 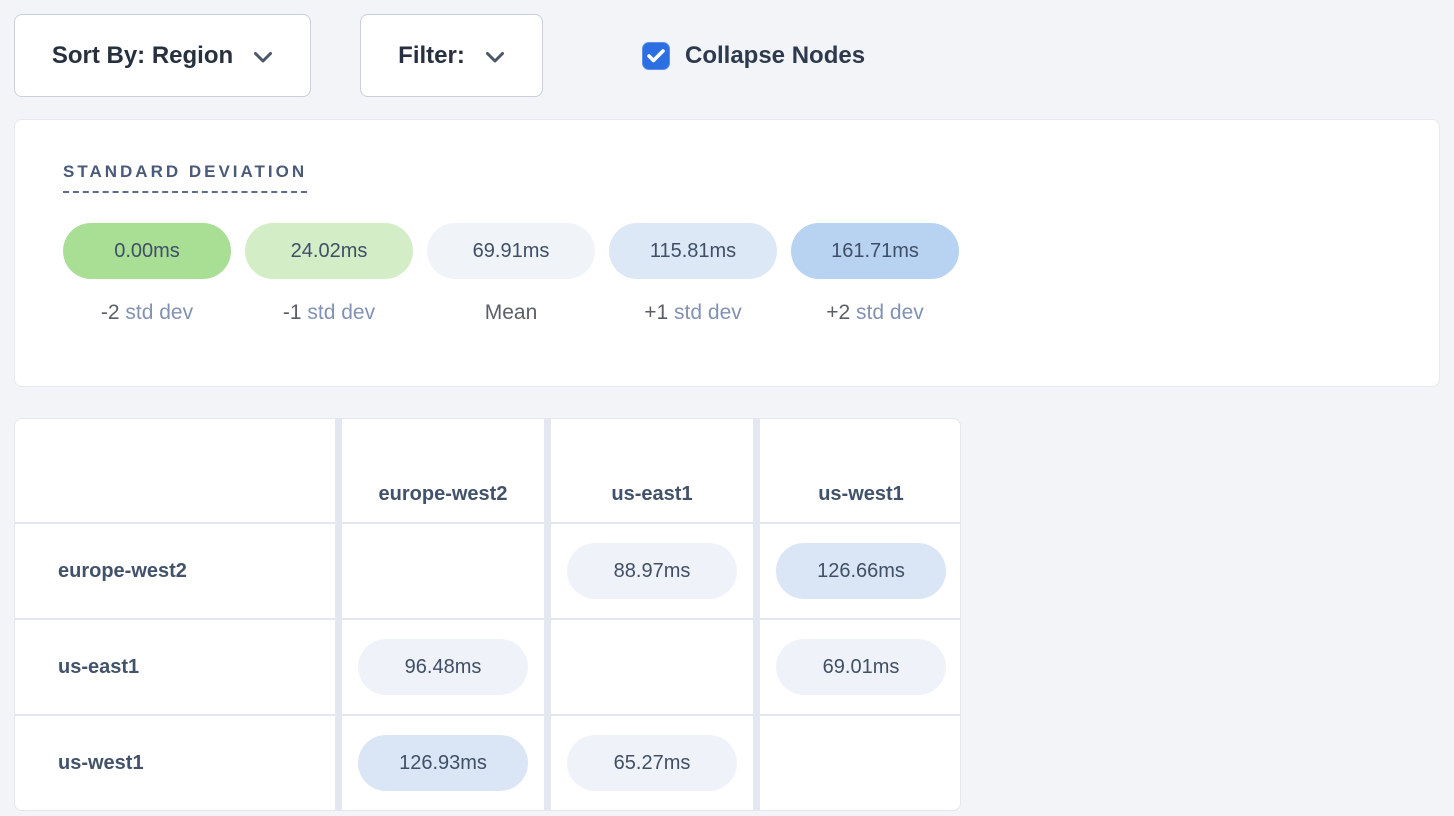 What do you see at coordinates (147, 251) in the screenshot?
I see `legend-pill-minus2: 0.00ms` at bounding box center [147, 251].